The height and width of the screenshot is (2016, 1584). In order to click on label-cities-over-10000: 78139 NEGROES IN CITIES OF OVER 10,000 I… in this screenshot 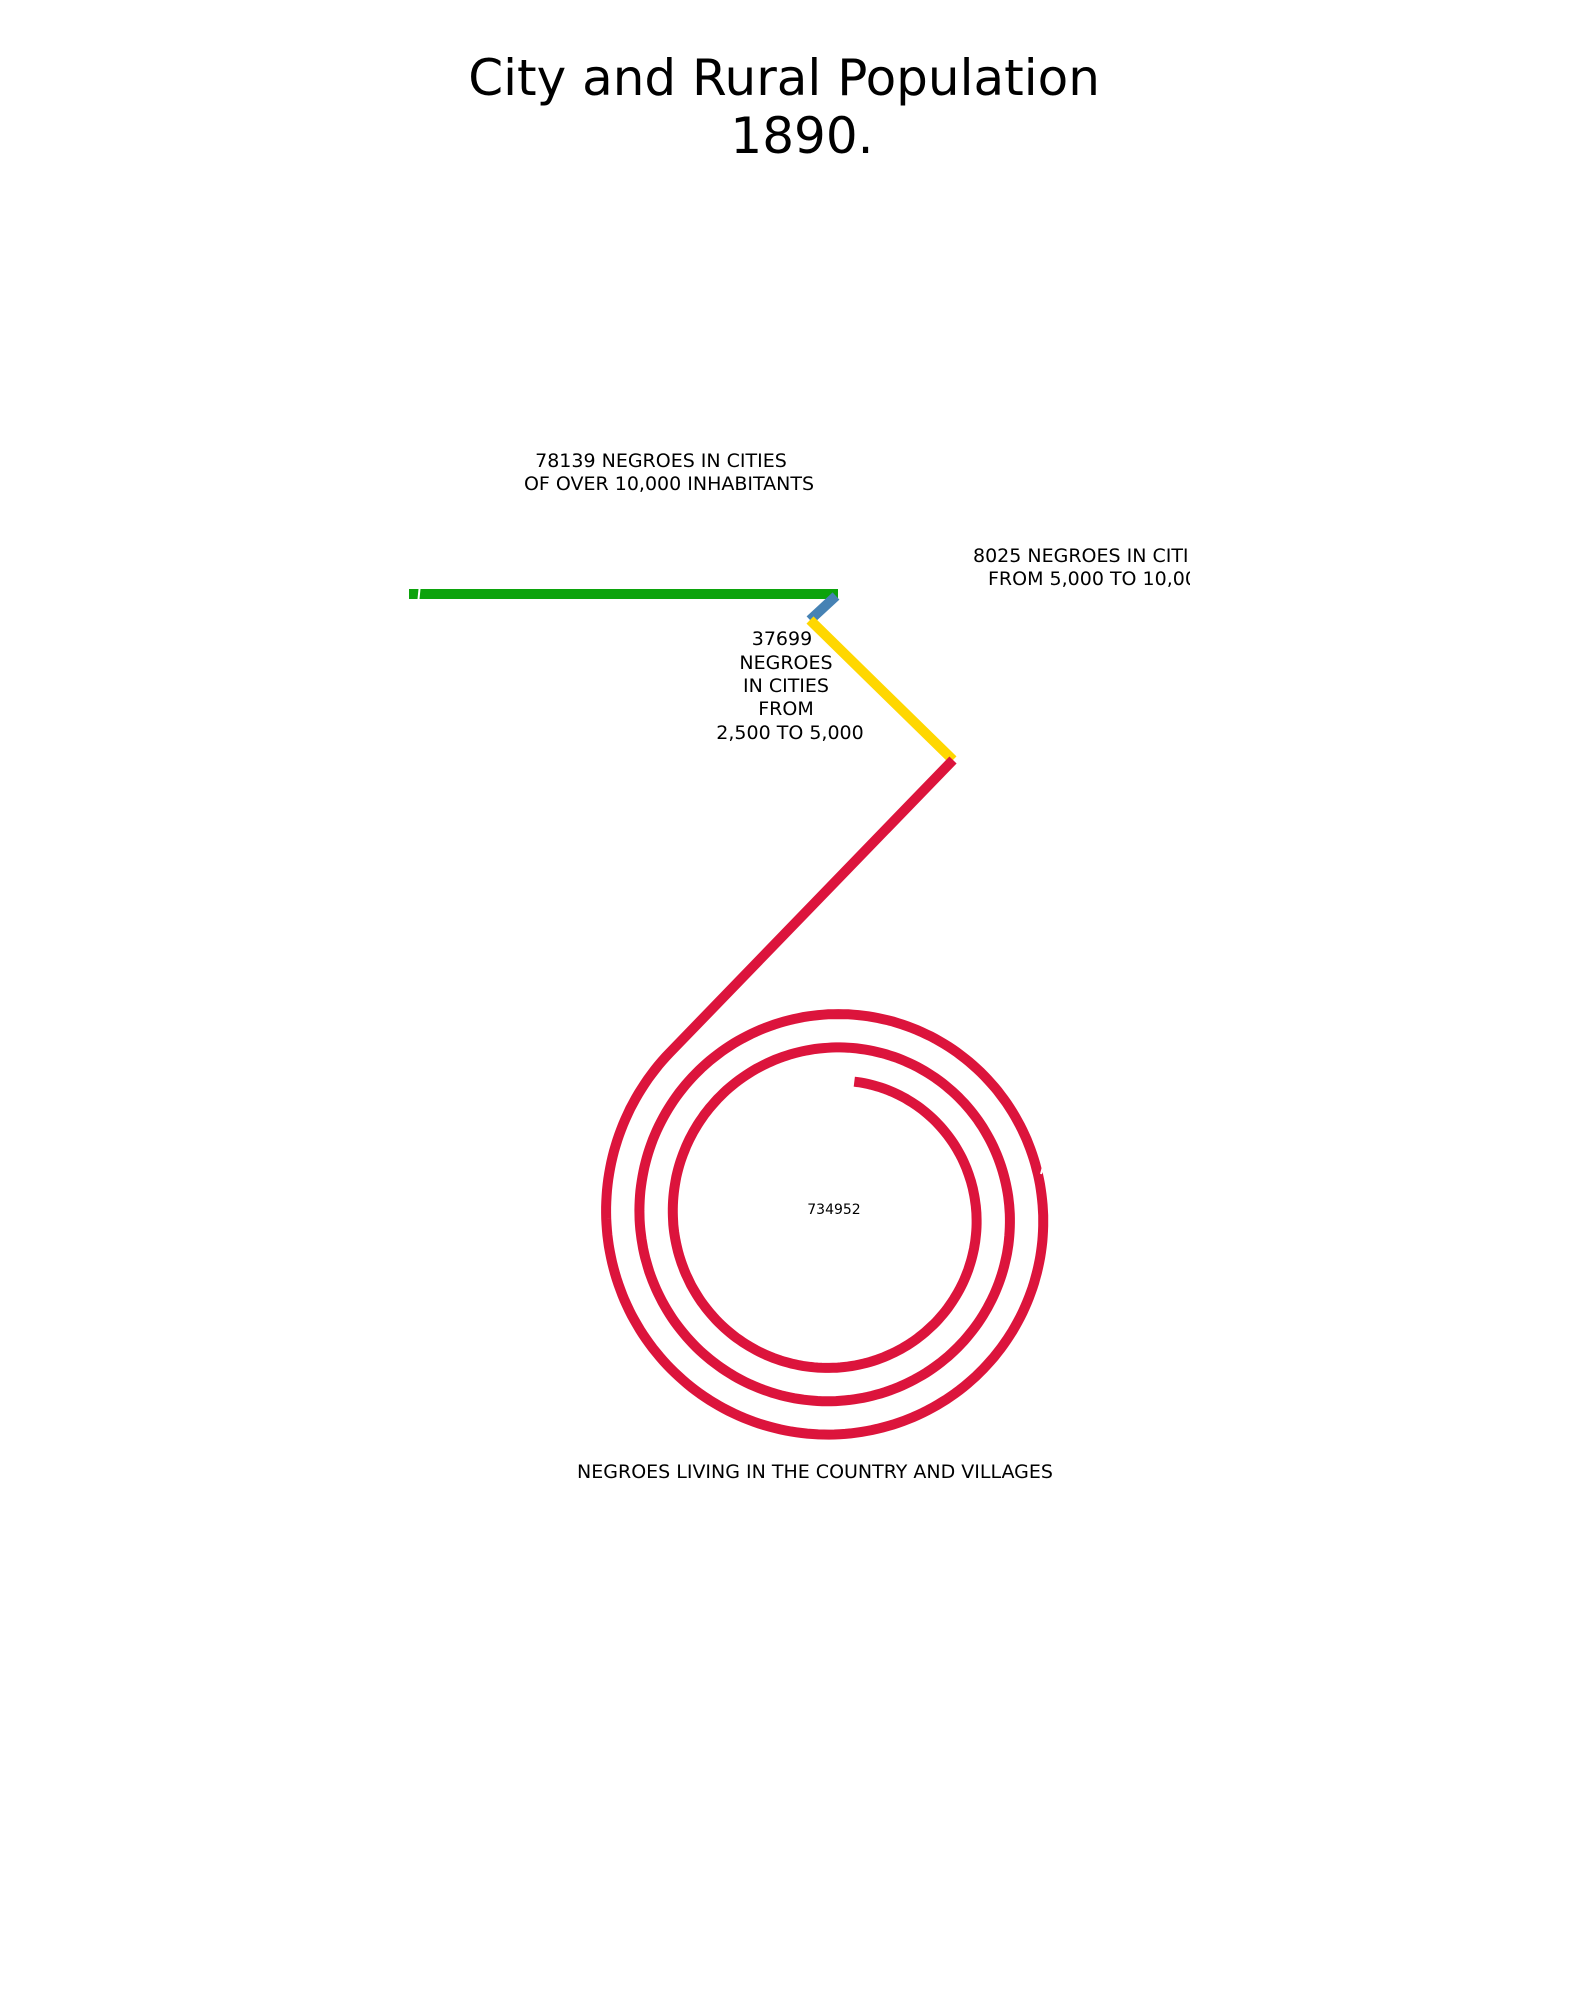, I will do `click(669, 472)`.